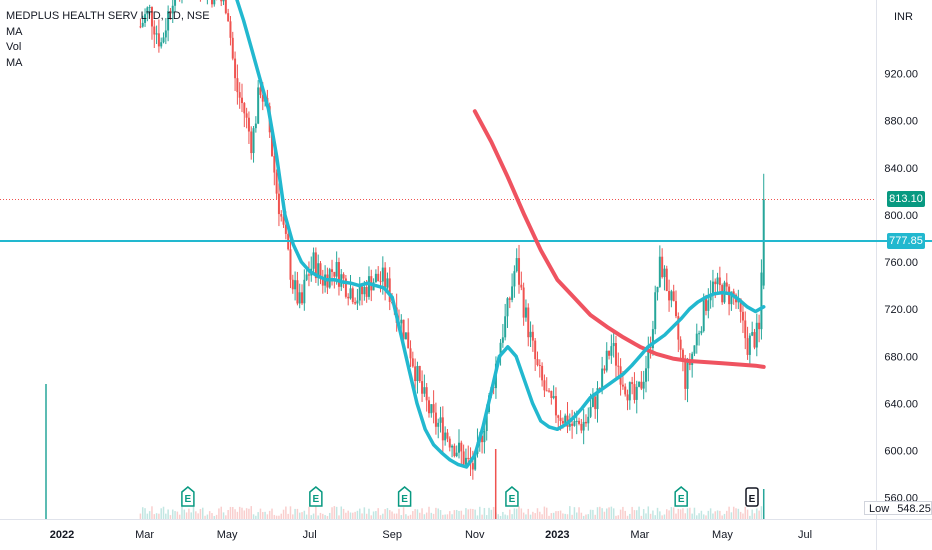  Describe the element at coordinates (903, 17) in the screenshot. I see `currency-label: INR` at that location.